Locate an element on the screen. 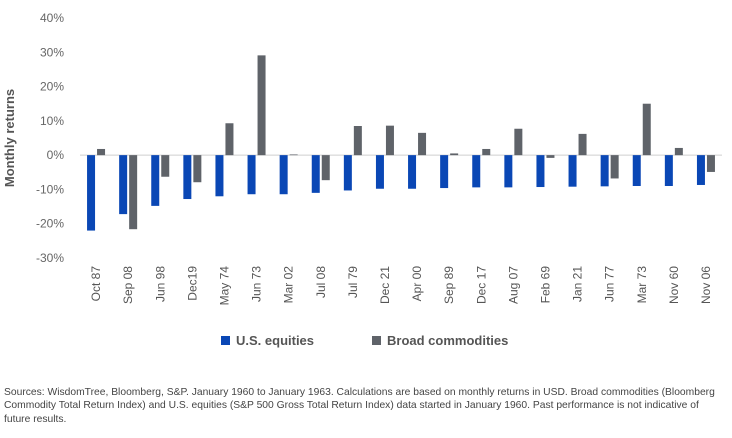  x-tick-label: Jun 73 is located at coordinates (257, 284).